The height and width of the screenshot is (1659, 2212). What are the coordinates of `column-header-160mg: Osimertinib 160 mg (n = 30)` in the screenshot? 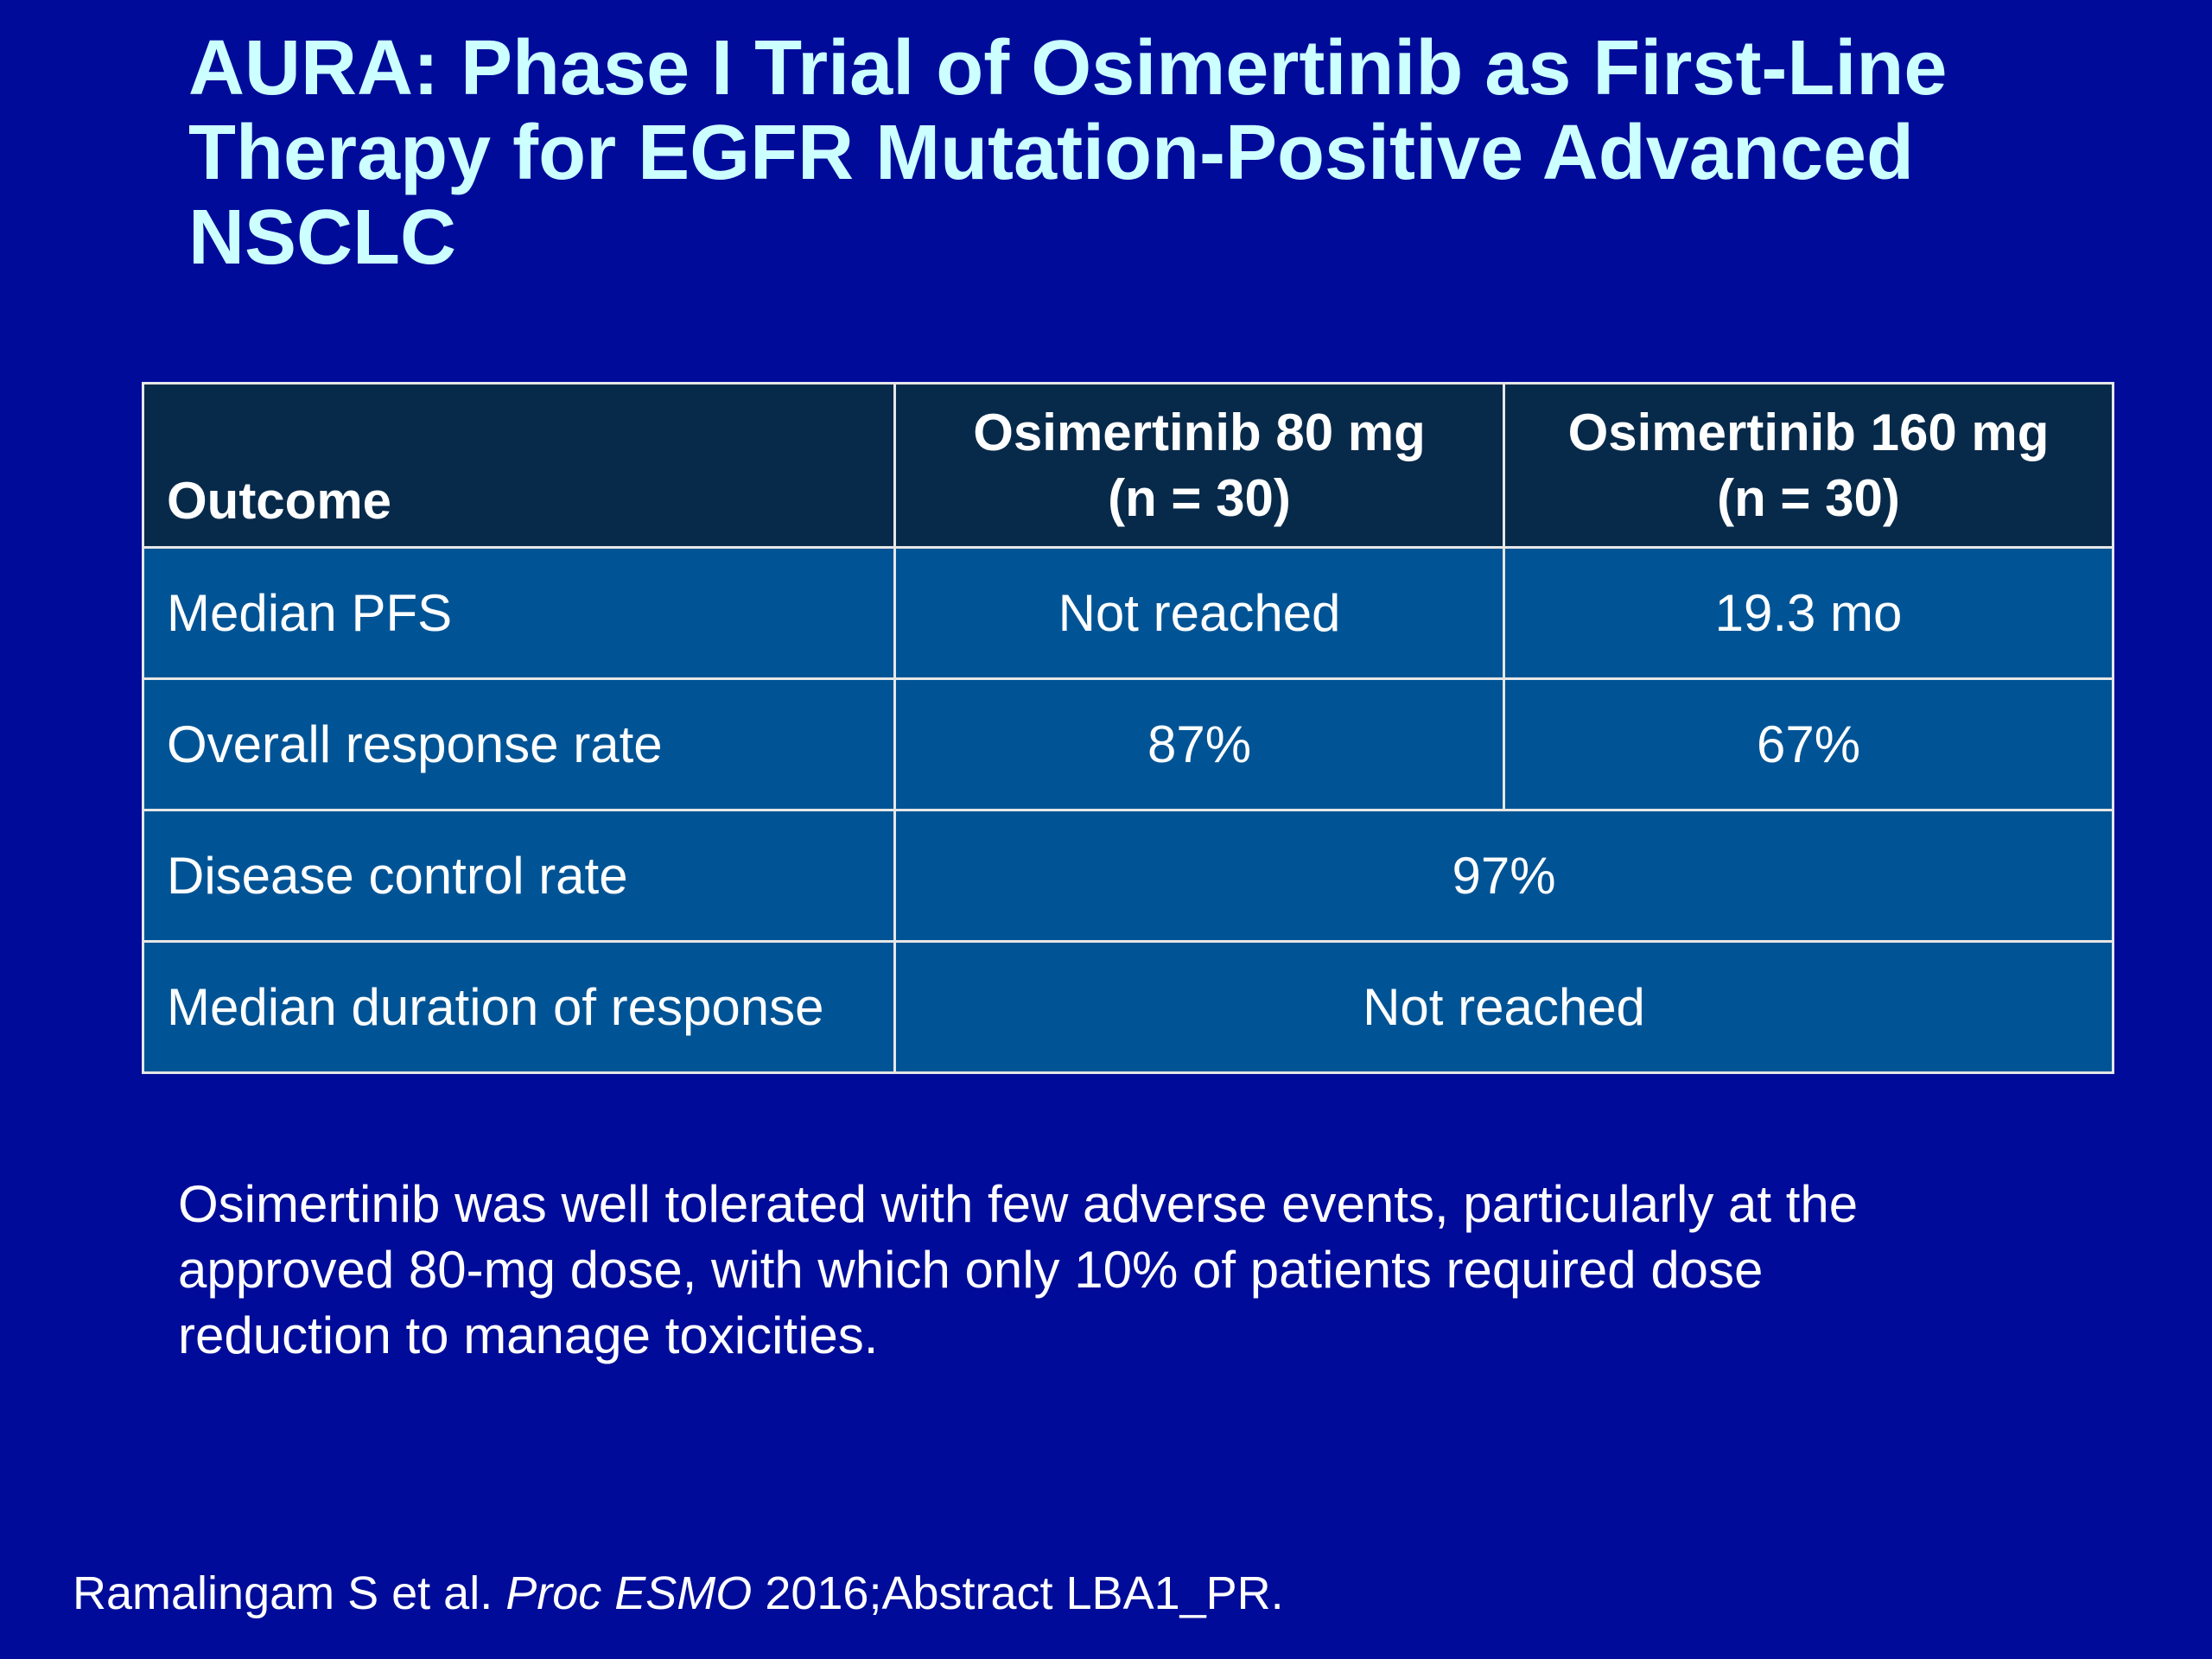 It's located at (1808, 465).